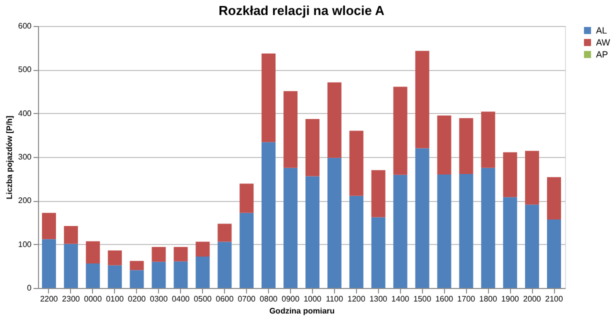  I want to click on x-tick-label: 2000, so click(532, 299).